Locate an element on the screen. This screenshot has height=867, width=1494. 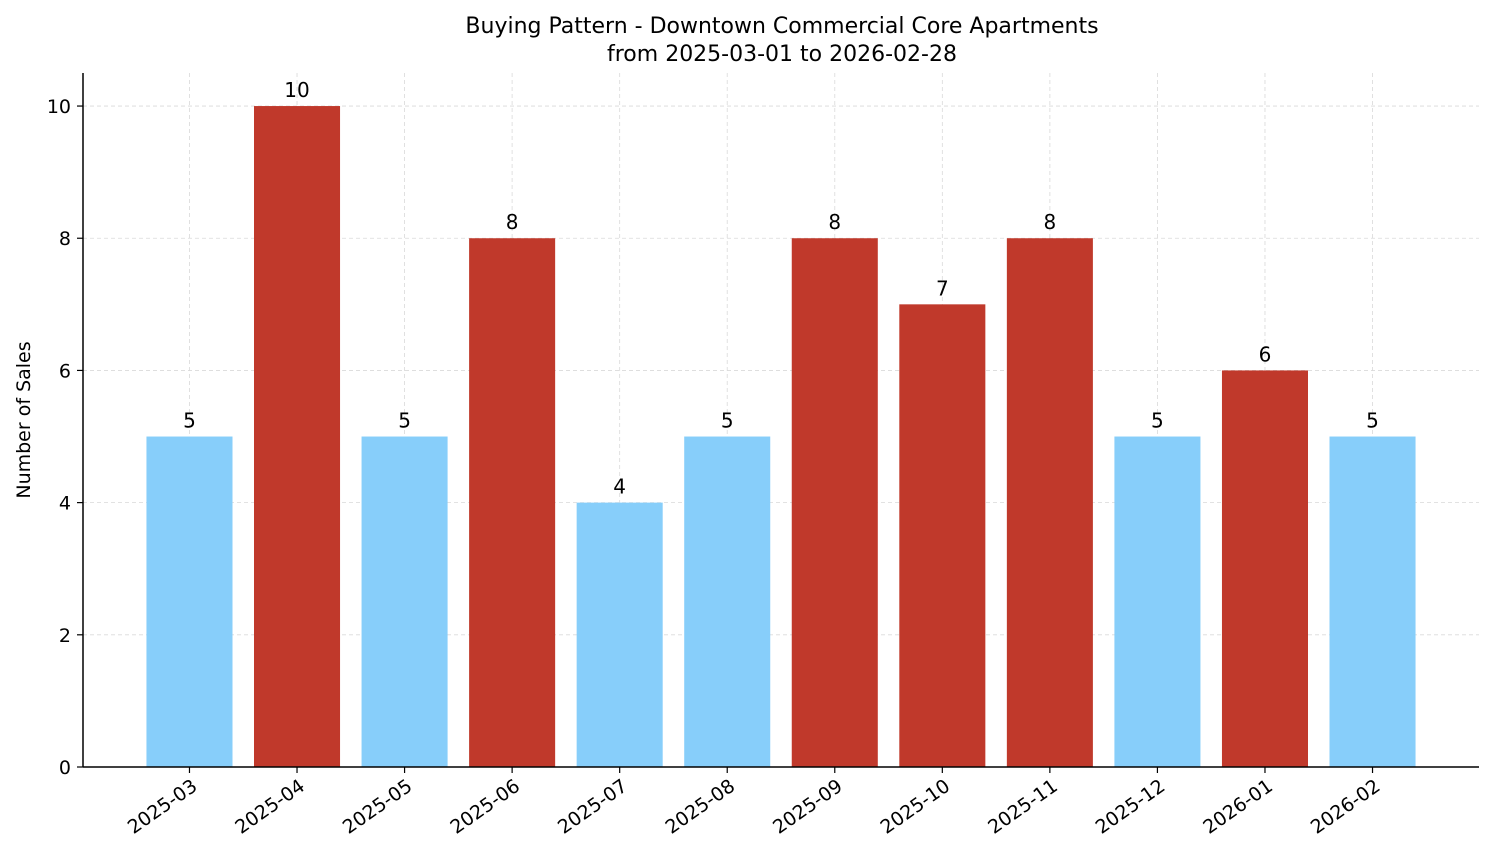
y-tick-label: 0 is located at coordinates (65, 768).